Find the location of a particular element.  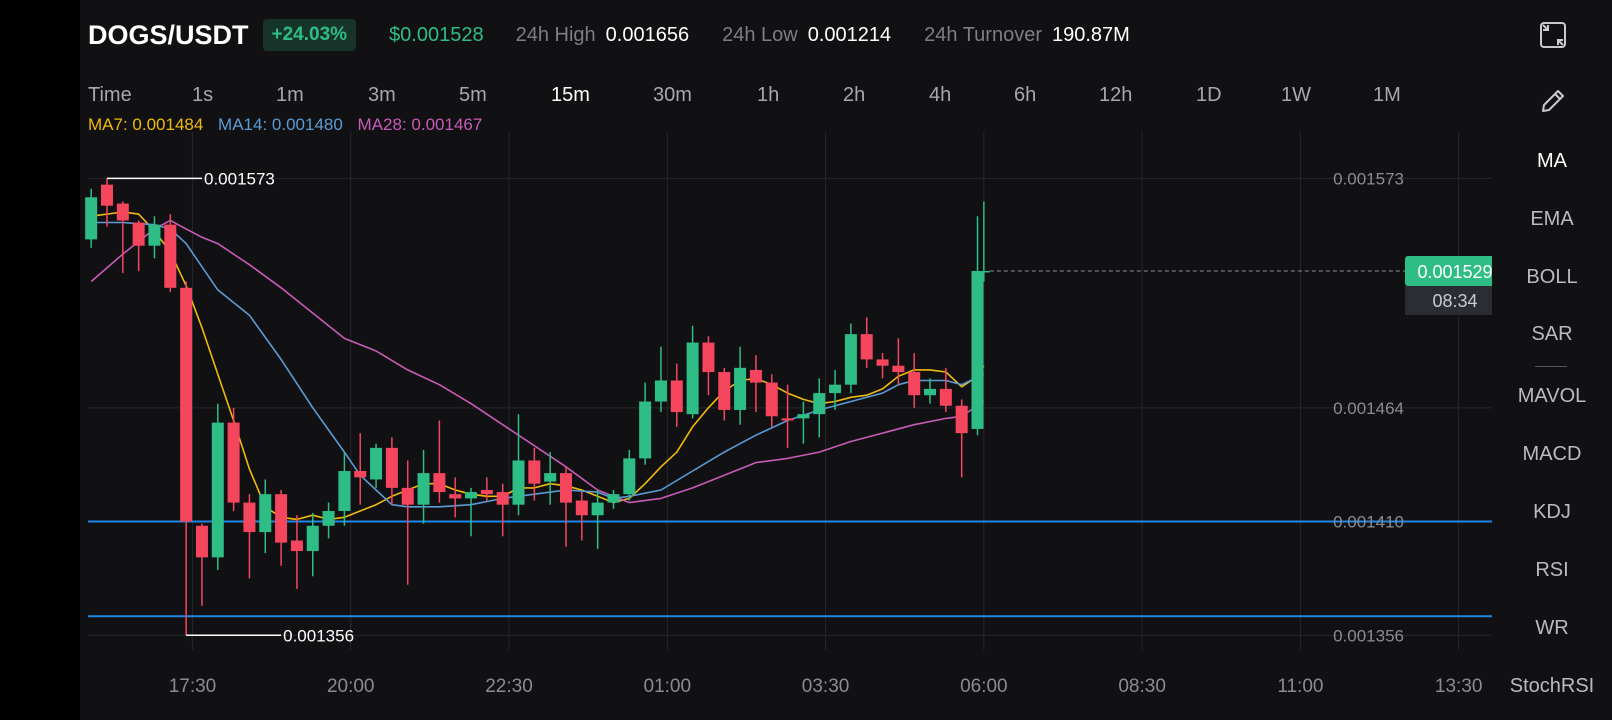

indicator-mavol: MAVOL is located at coordinates (1552, 396).